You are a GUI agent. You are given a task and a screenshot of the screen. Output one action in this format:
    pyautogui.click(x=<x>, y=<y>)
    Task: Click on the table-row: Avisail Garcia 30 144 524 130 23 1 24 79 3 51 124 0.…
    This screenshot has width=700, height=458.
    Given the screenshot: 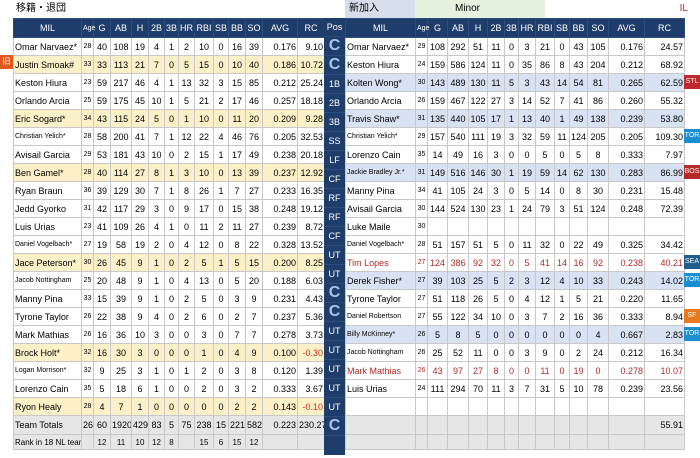 What is the action you would take?
    pyautogui.click(x=515, y=208)
    